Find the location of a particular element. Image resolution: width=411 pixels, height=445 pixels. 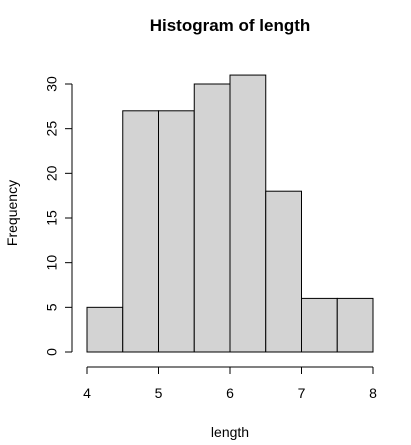

x-tick-label-6: 6 is located at coordinates (230, 393).